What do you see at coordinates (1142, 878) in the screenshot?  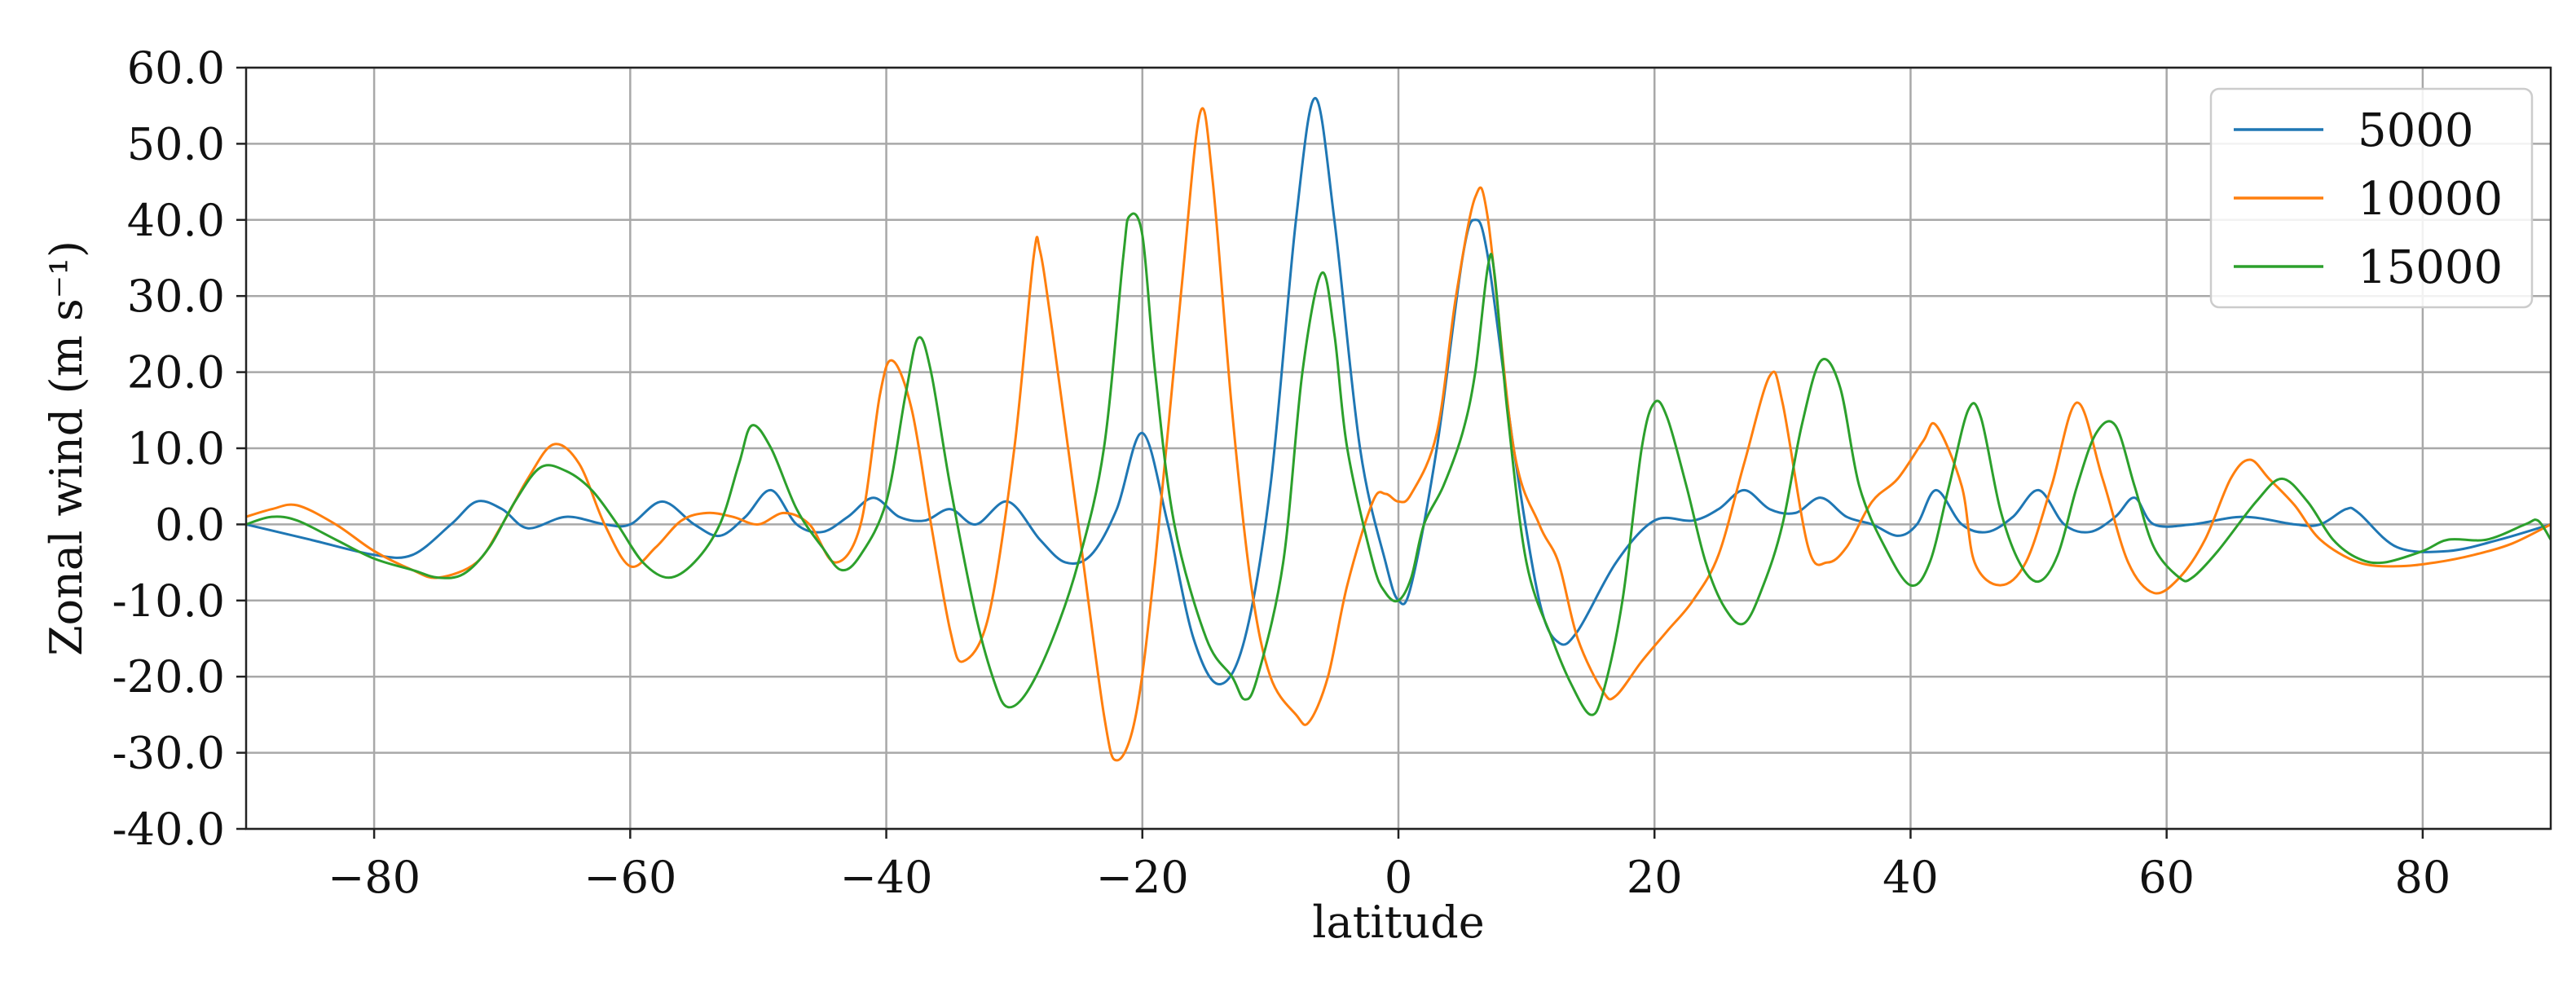 I see `x-tick-label: −20` at bounding box center [1142, 878].